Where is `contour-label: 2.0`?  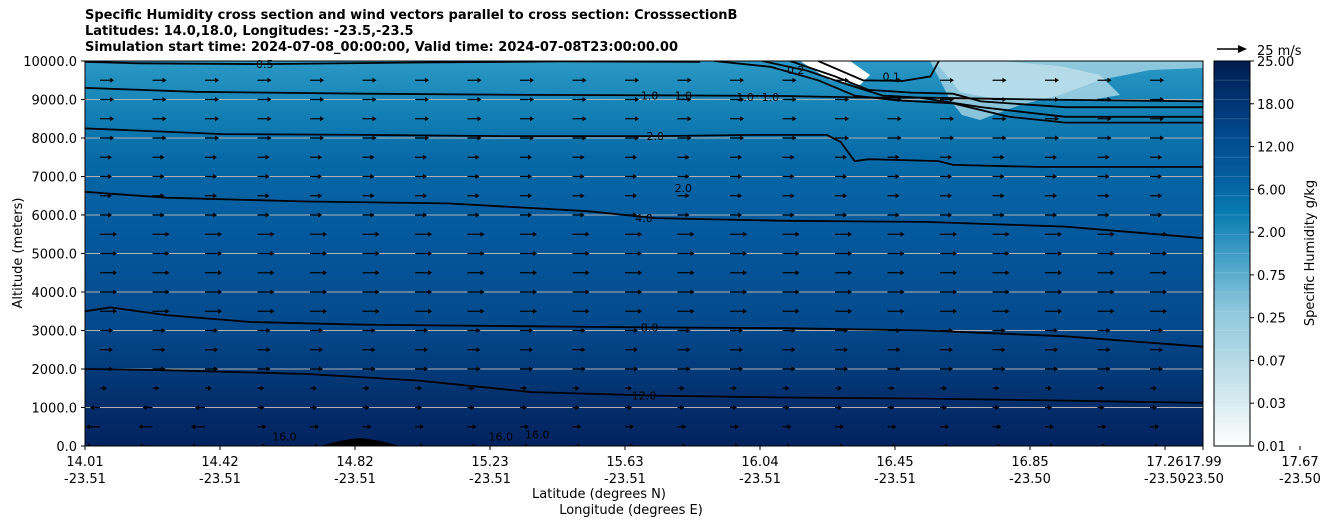 contour-label: 2.0 is located at coordinates (684, 188).